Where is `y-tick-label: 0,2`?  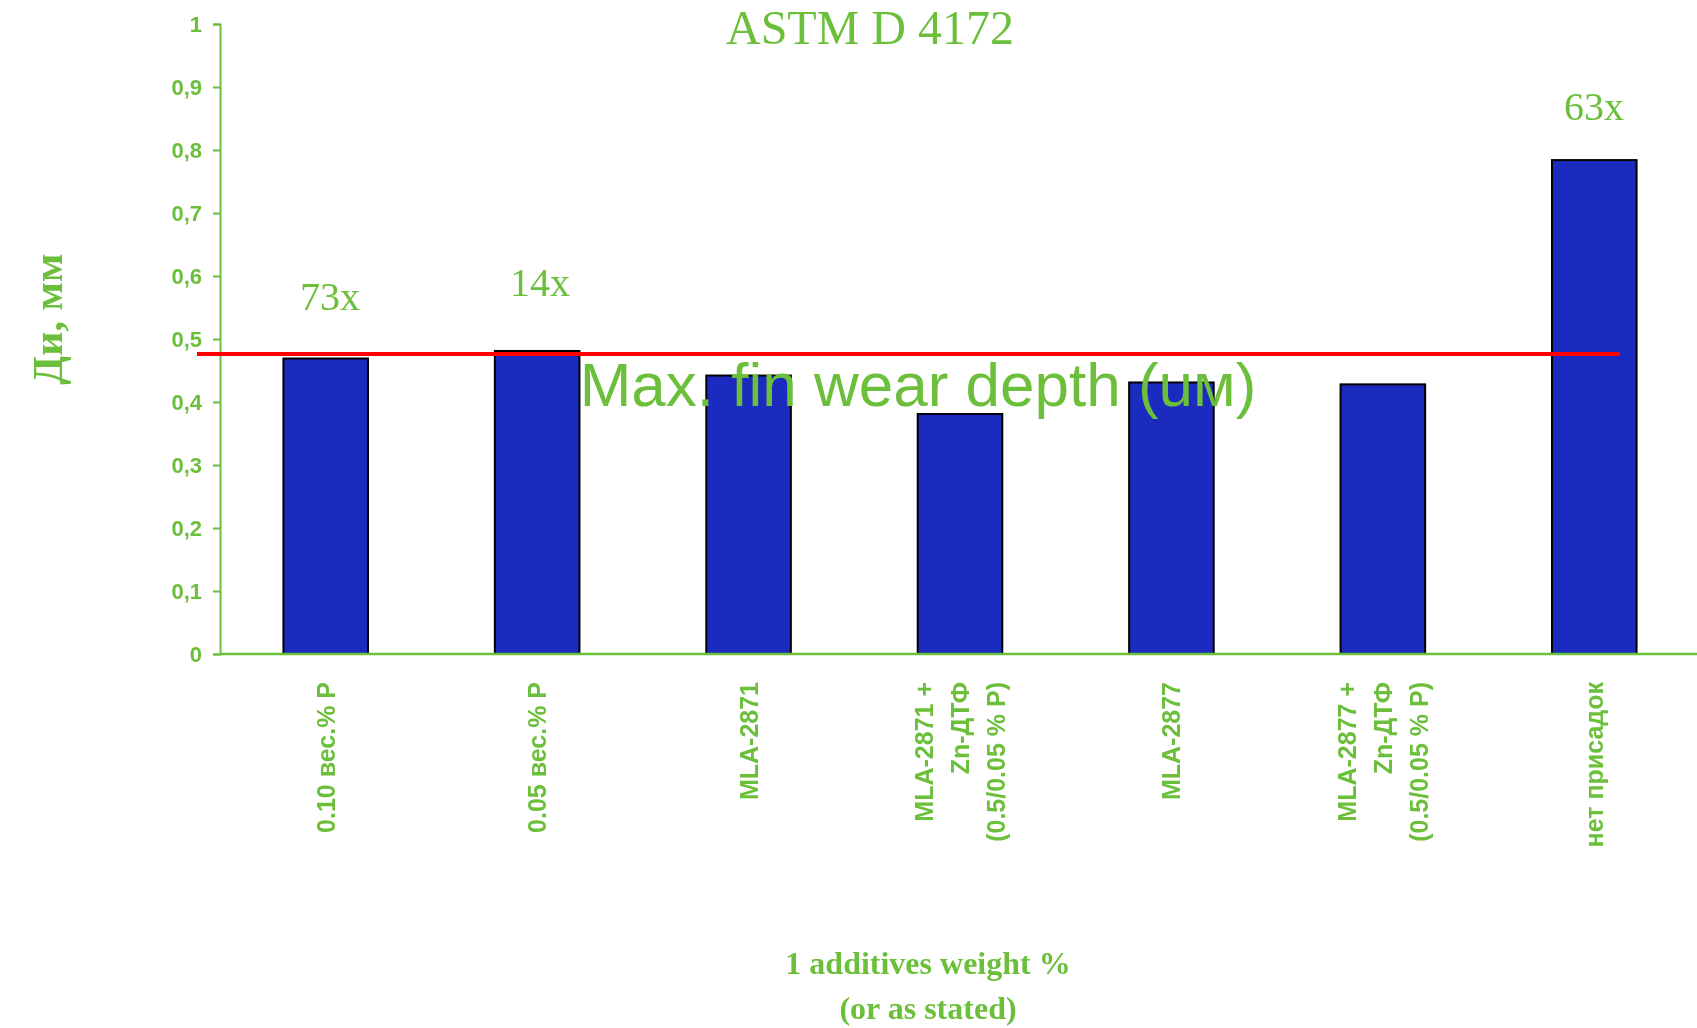 y-tick-label: 0,2 is located at coordinates (186, 528).